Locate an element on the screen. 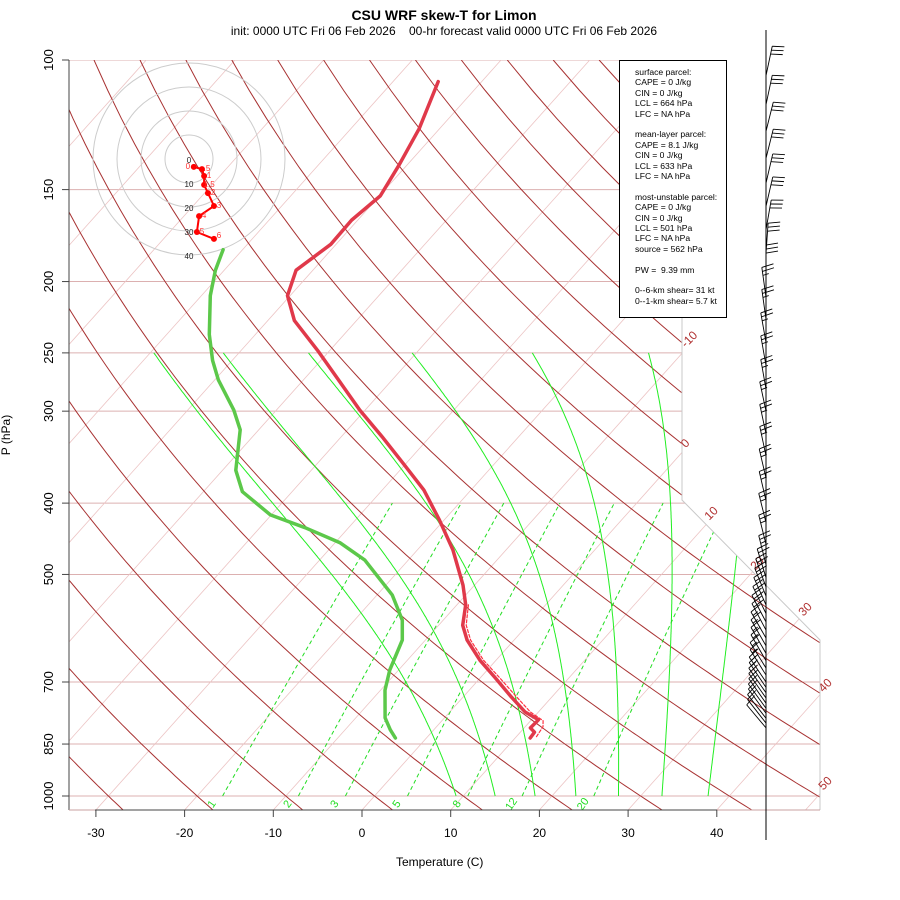 This screenshot has height=900, width=900. mixing-ratio-label: 5 is located at coordinates (396, 804).